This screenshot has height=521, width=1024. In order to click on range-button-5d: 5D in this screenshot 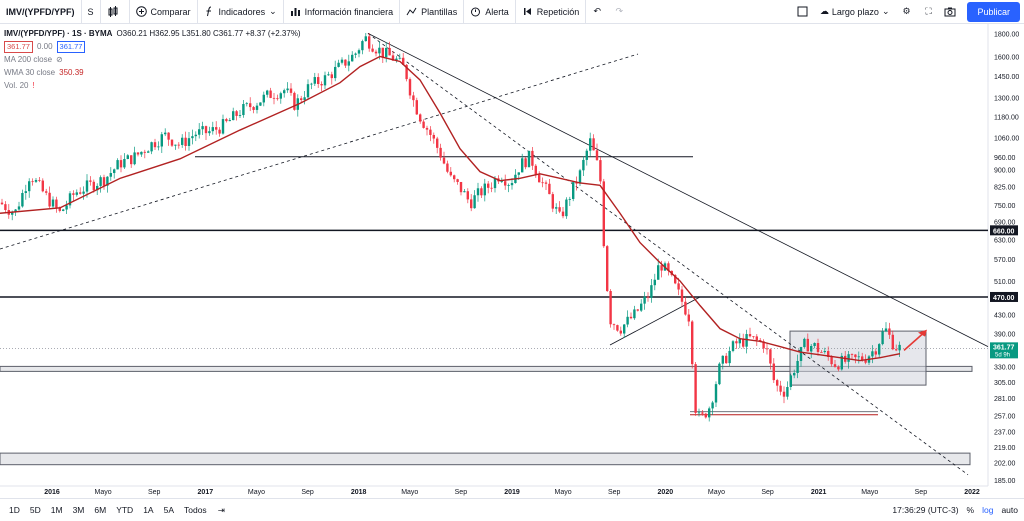, I will do `click(35, 510)`.